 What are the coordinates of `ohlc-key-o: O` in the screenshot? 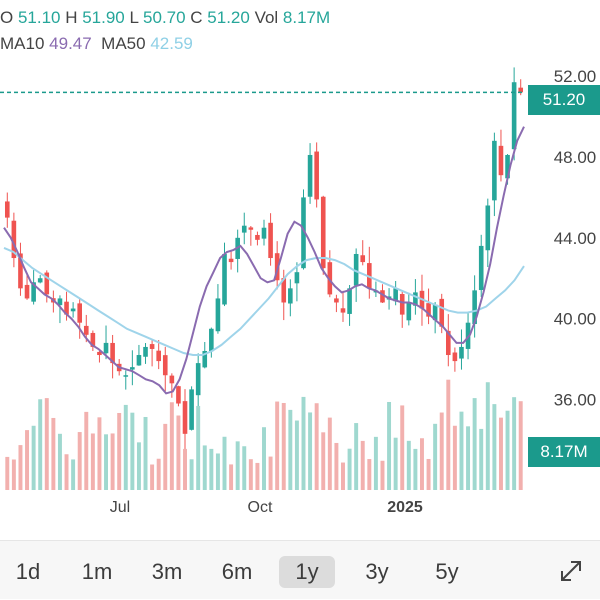 It's located at (9, 17).